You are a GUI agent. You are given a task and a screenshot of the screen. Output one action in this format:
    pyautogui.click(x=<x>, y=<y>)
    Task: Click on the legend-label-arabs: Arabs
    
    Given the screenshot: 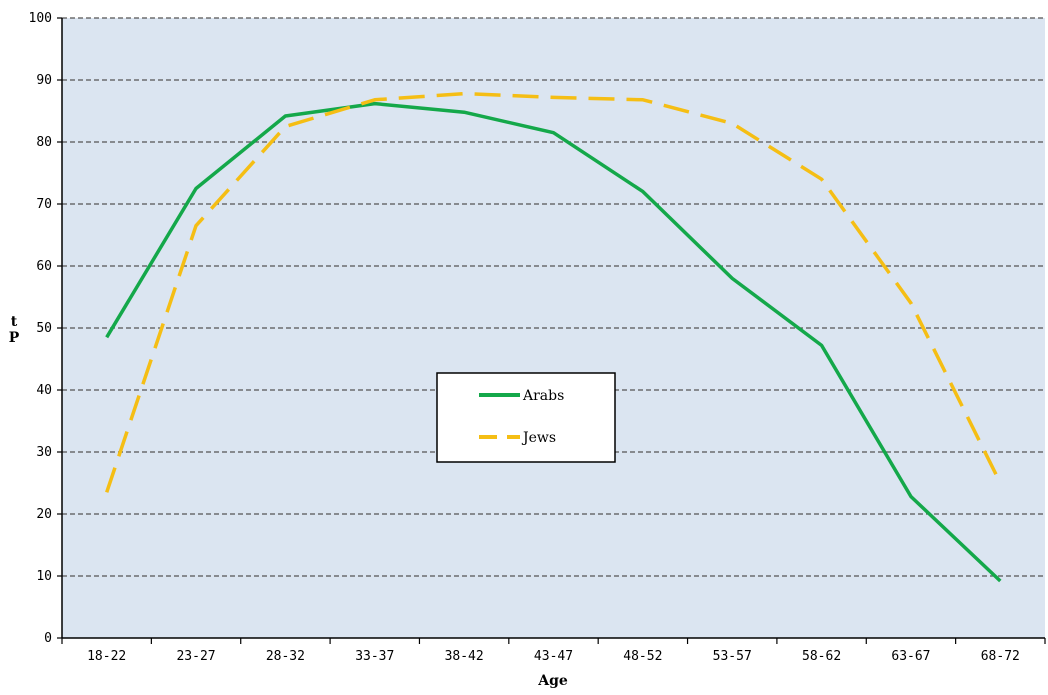 What is the action you would take?
    pyautogui.click(x=543, y=396)
    